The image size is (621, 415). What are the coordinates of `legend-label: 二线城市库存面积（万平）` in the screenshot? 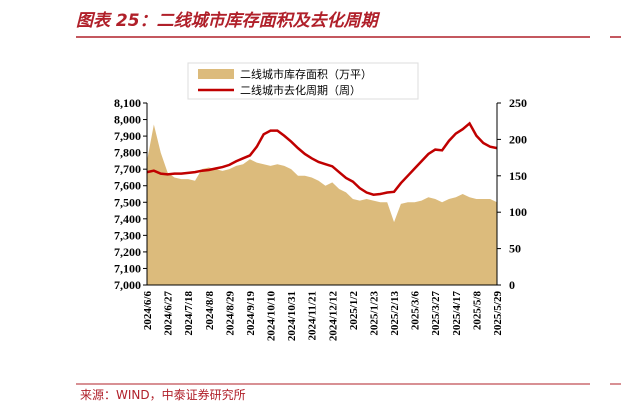 It's located at (306, 74).